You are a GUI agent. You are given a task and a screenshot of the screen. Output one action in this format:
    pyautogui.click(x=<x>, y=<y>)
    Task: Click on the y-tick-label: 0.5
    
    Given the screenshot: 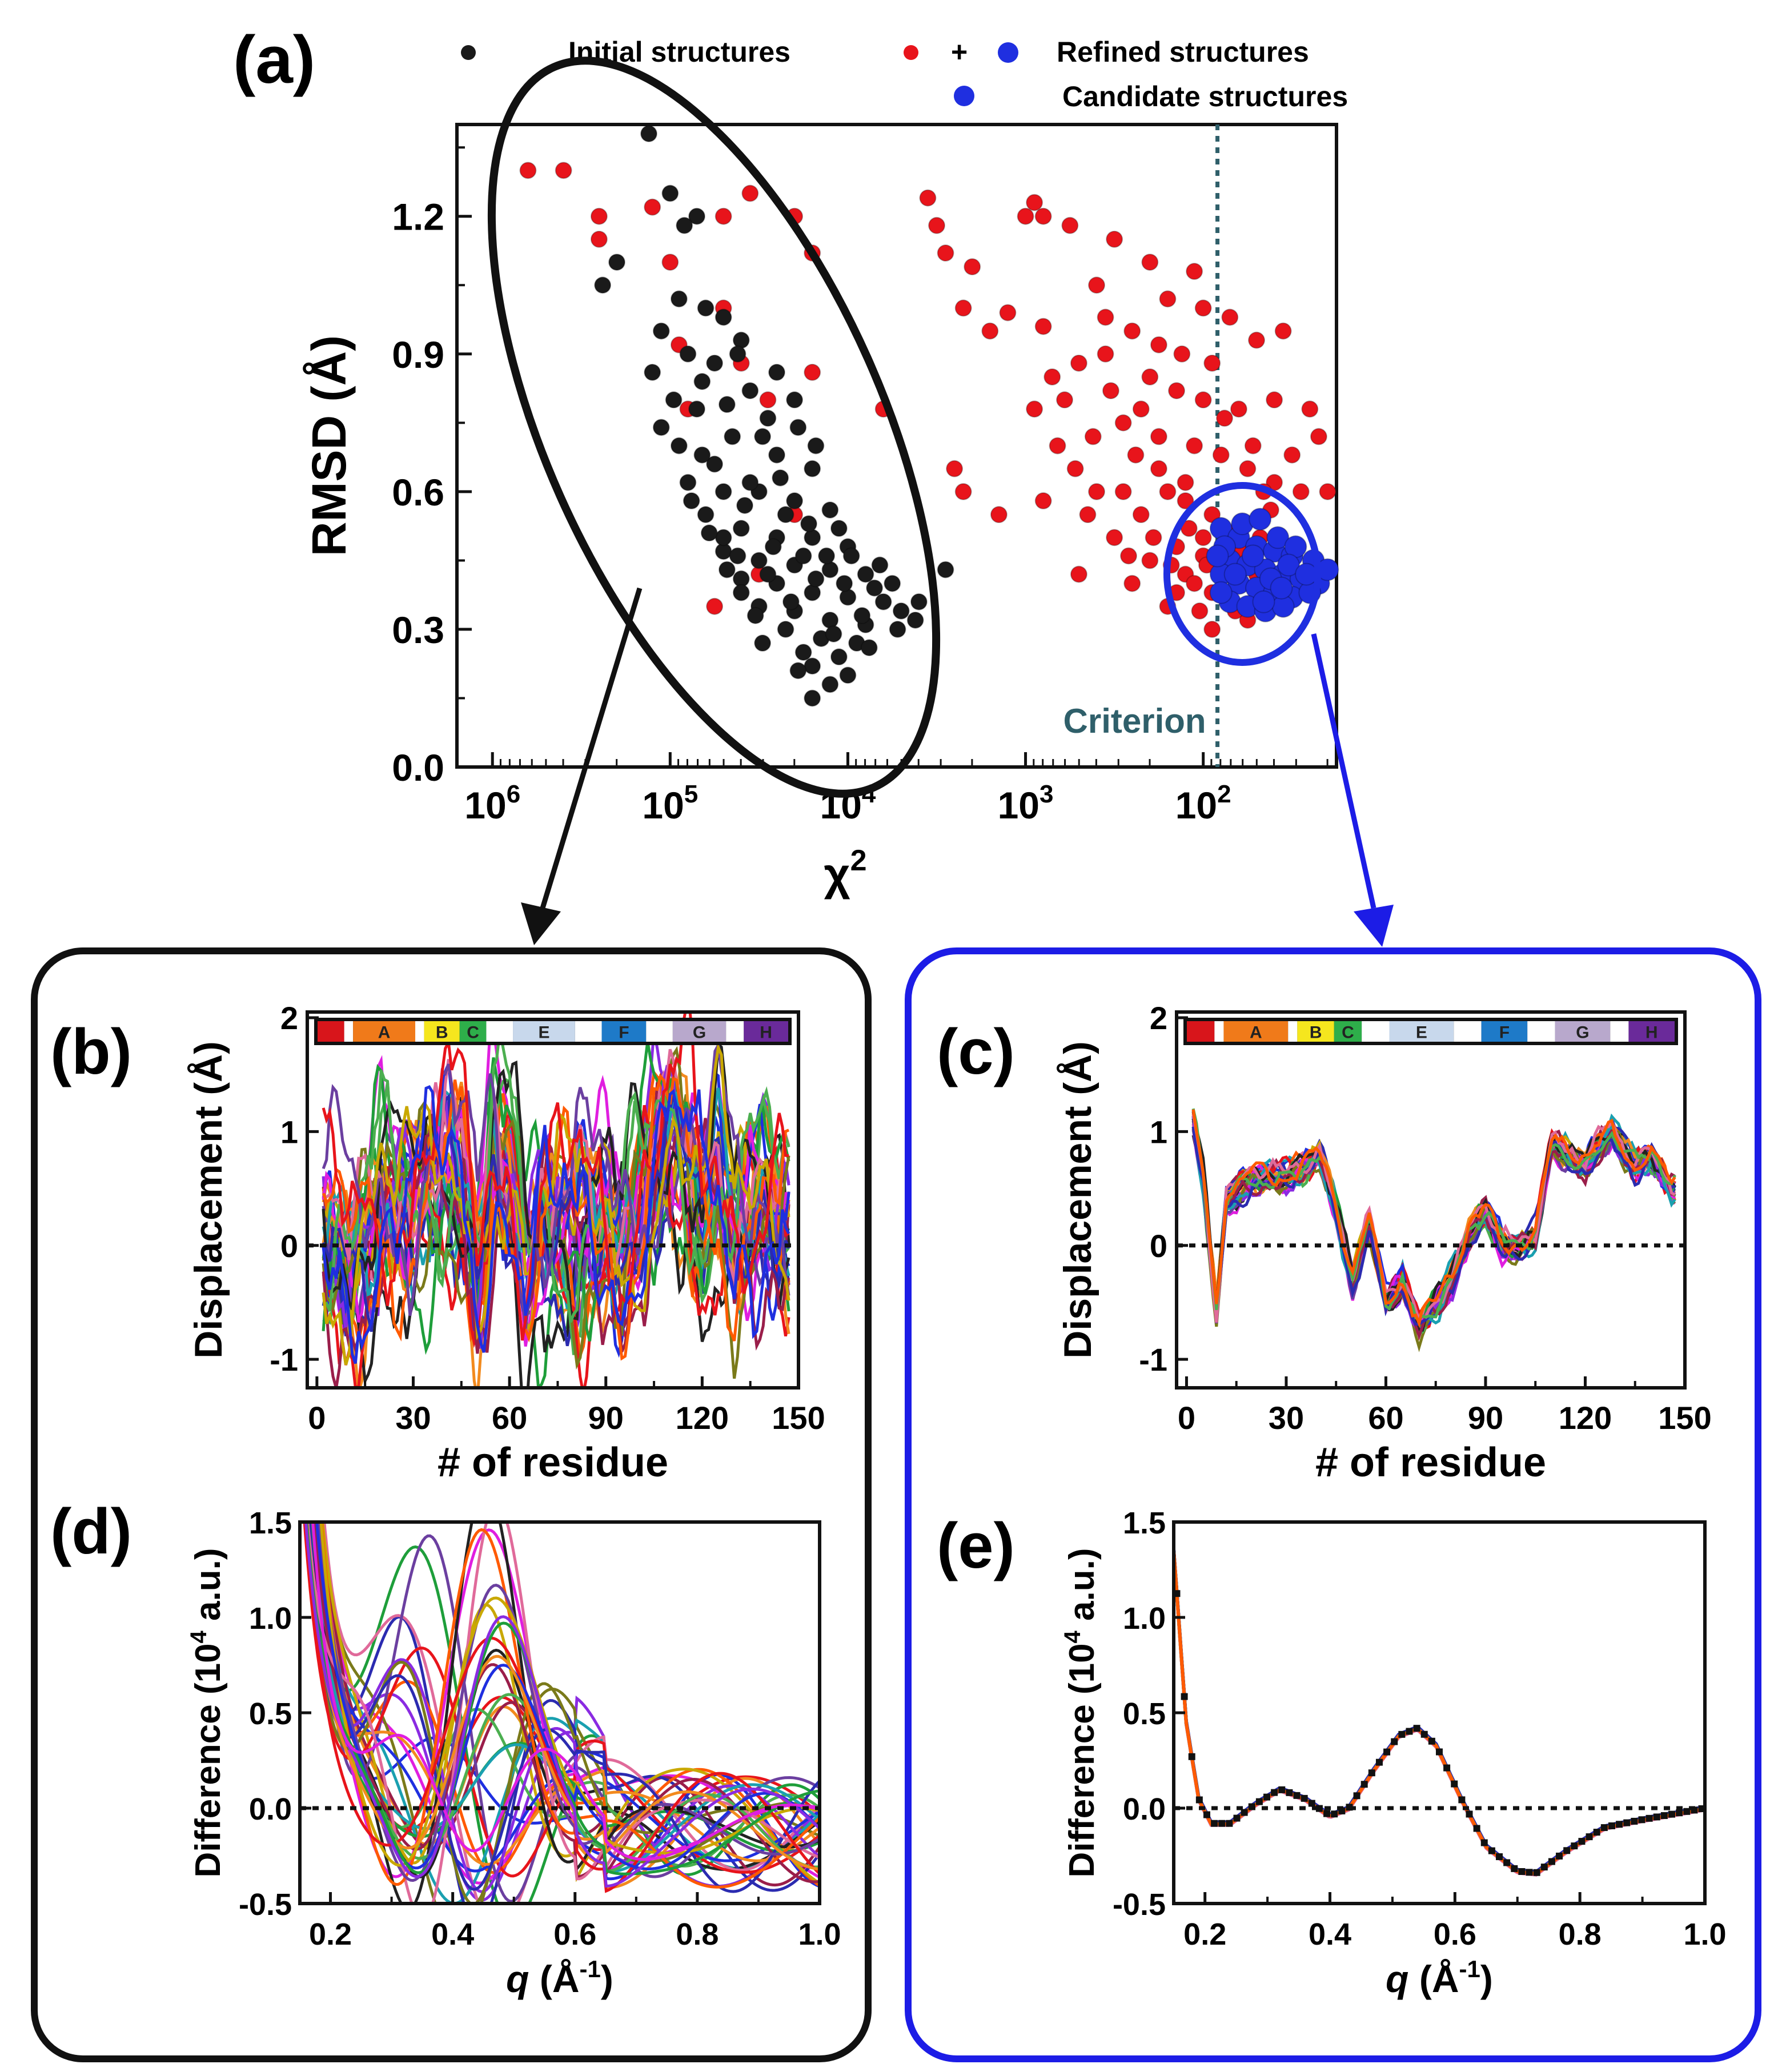 What is the action you would take?
    pyautogui.click(x=270, y=1714)
    